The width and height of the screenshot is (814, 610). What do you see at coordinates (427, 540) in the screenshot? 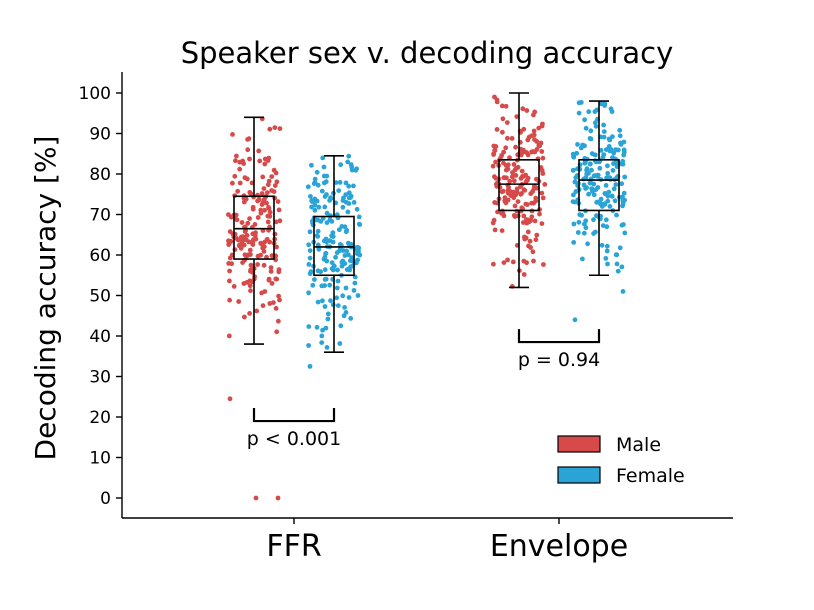
I see `x-axis: FFR Envelope` at bounding box center [427, 540].